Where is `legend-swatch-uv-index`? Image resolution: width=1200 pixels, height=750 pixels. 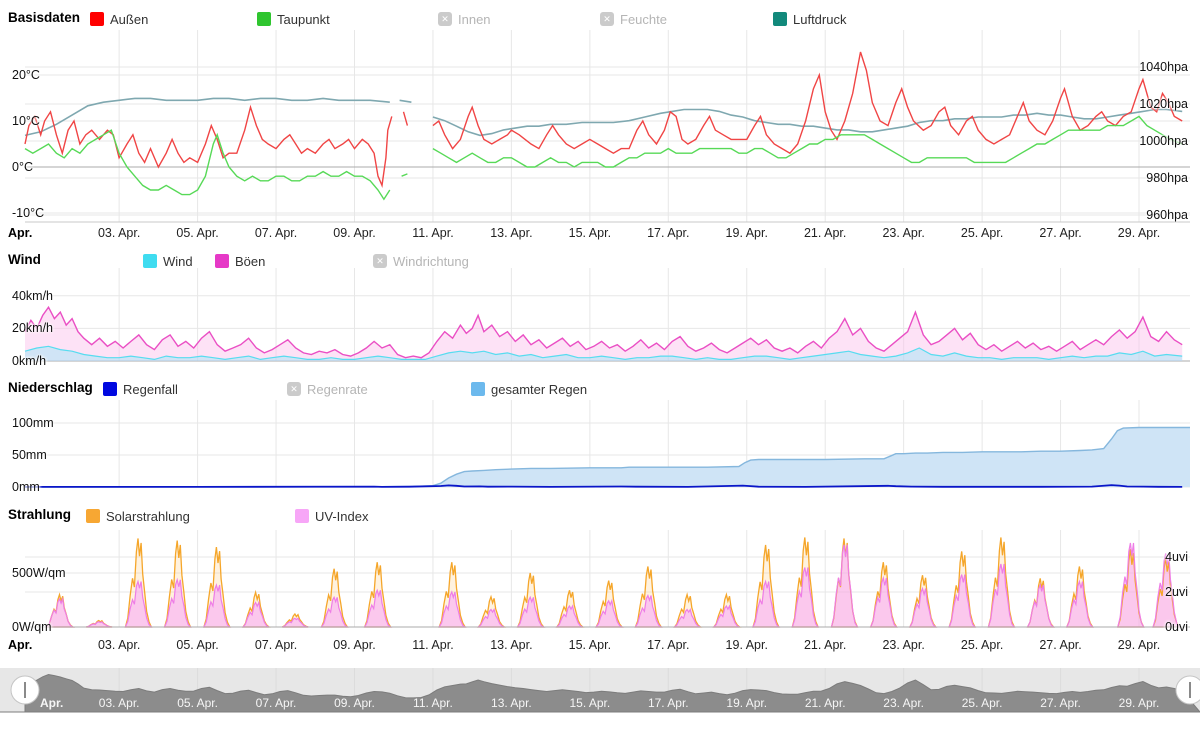
legend-swatch-uv-index is located at coordinates (302, 516).